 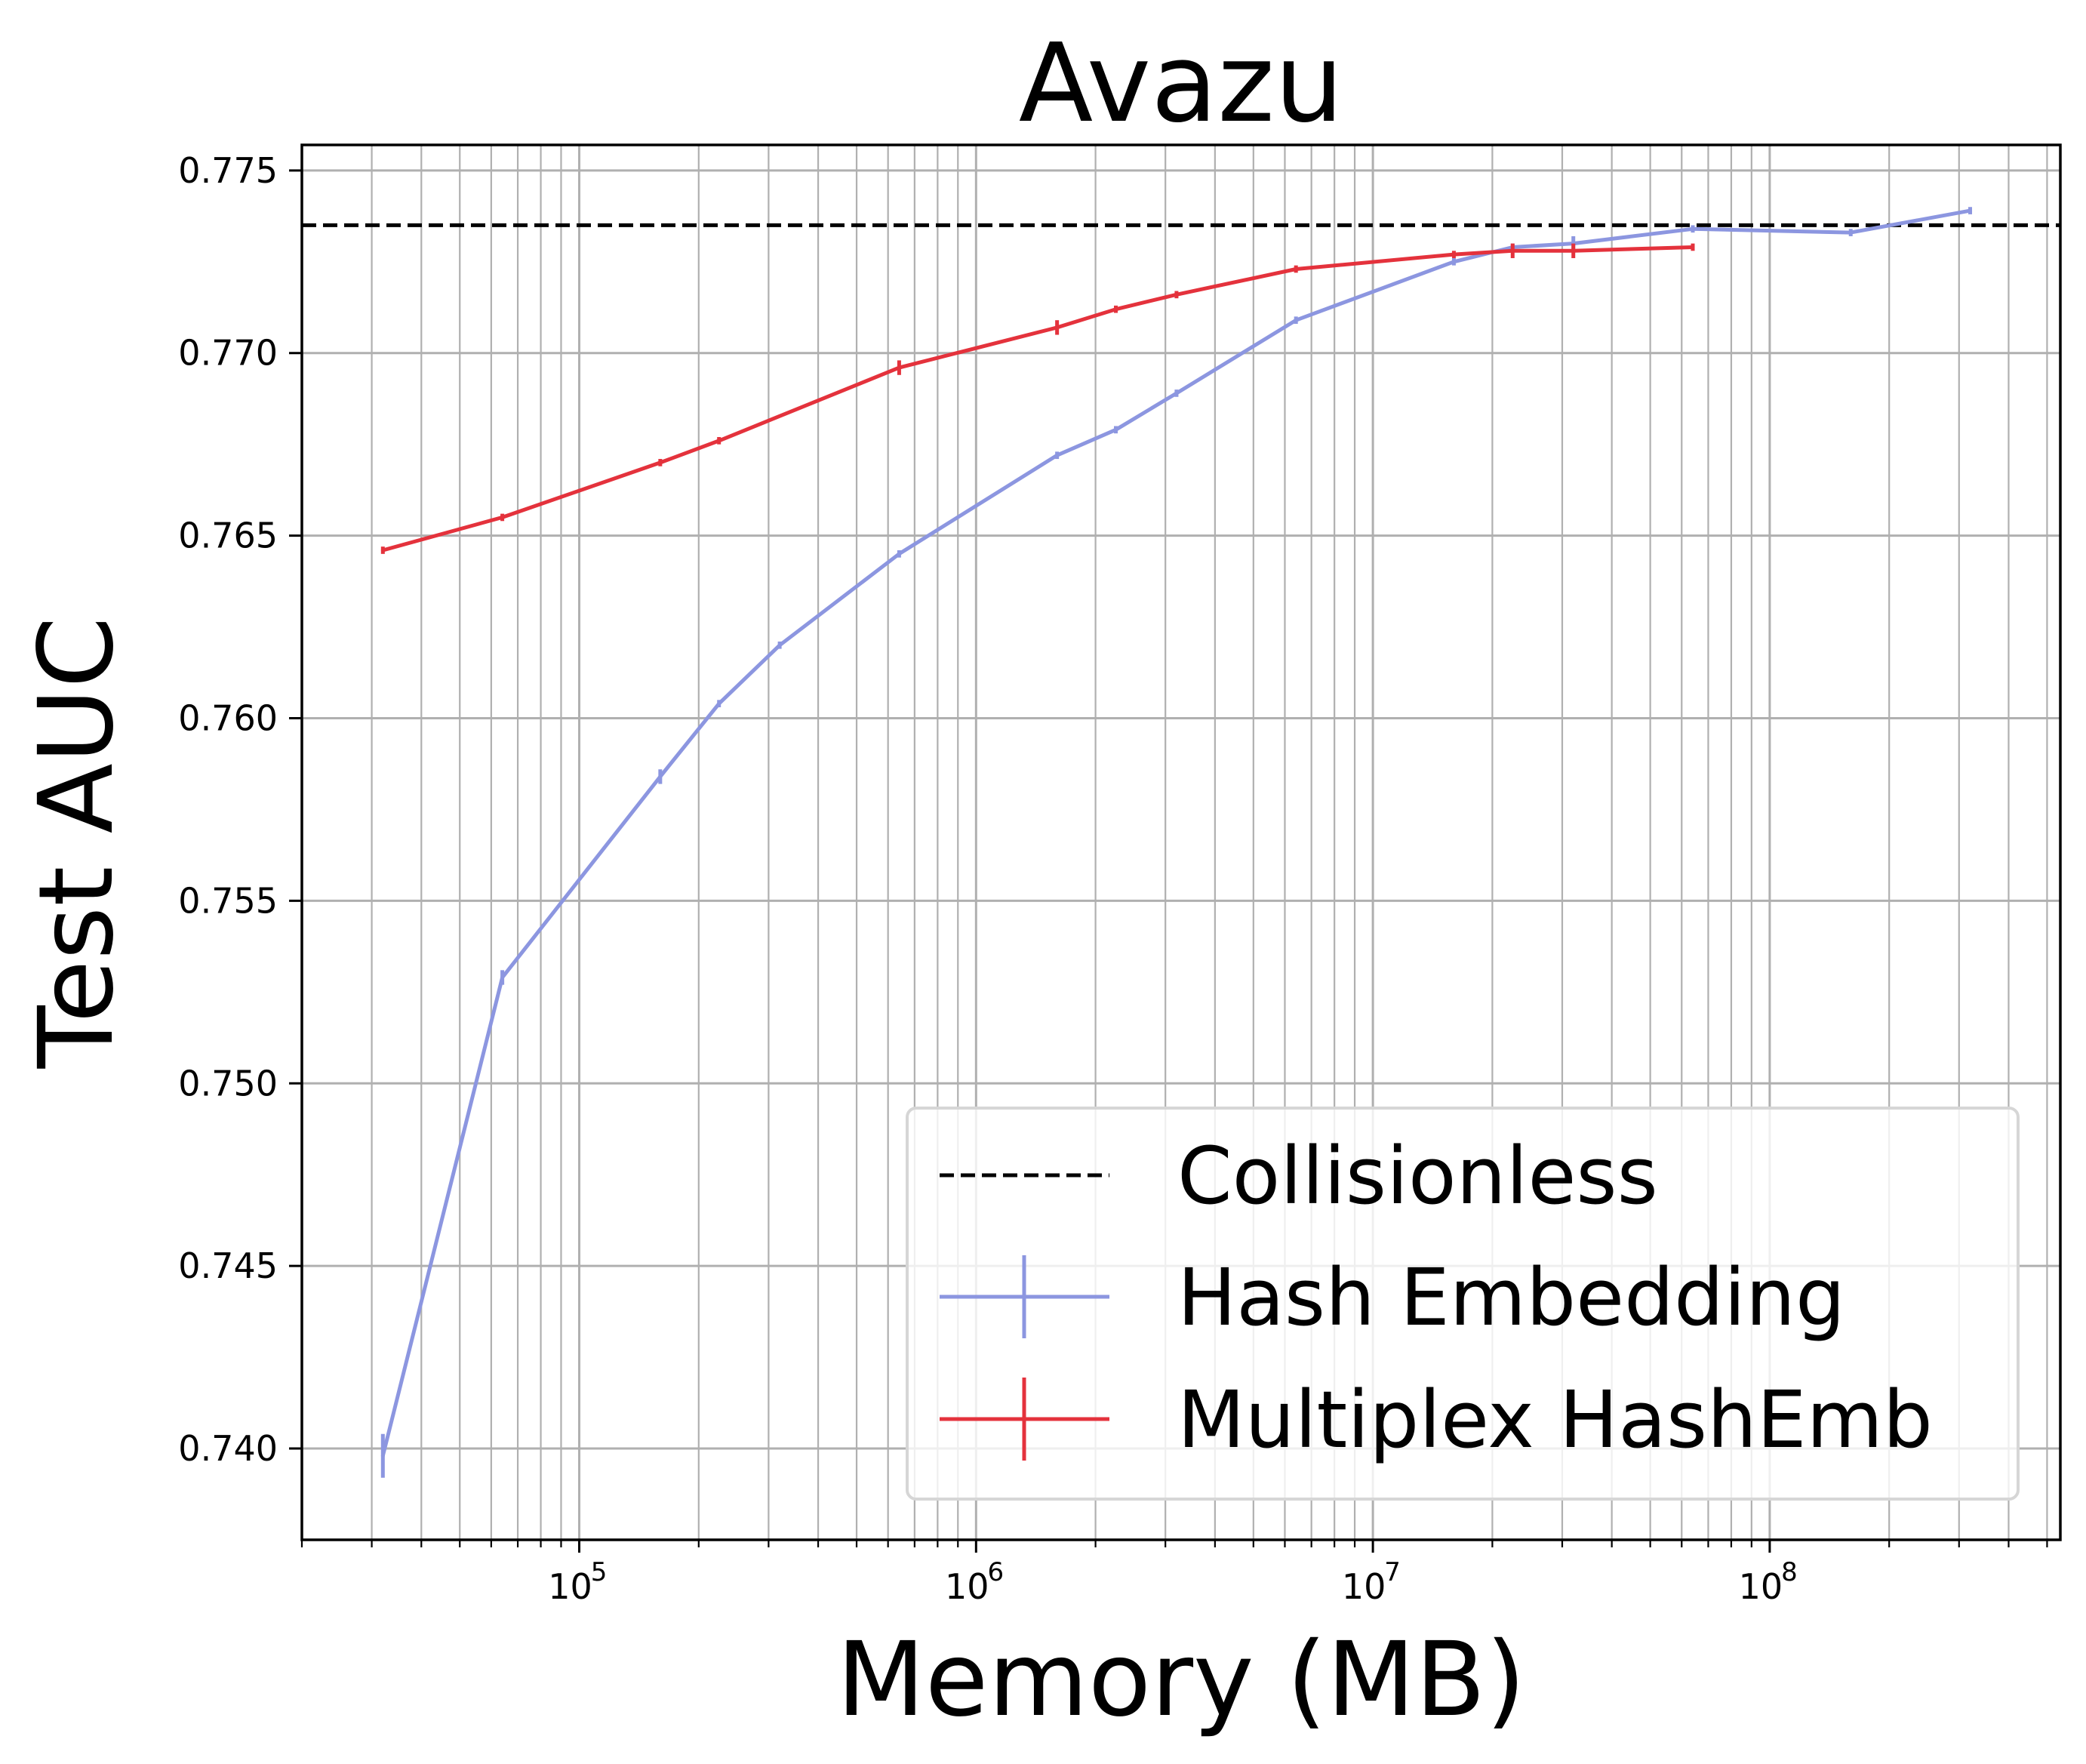 What do you see at coordinates (1555, 1420) in the screenshot?
I see `legend-multiplex-hashemb-label: Multiplex HashEmb` at bounding box center [1555, 1420].